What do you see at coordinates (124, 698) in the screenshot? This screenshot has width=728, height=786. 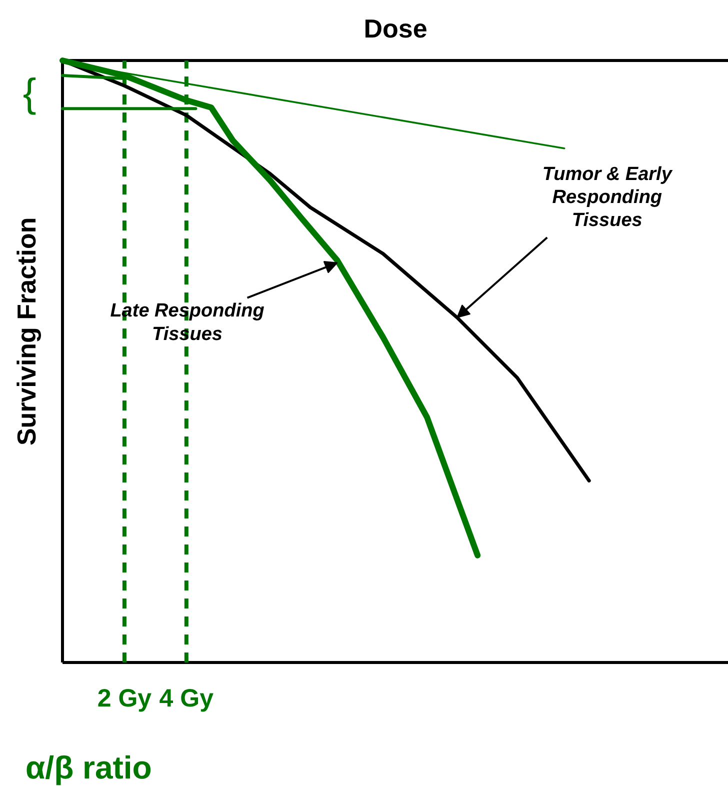 I see `x-tick-label: 2 Gy` at bounding box center [124, 698].